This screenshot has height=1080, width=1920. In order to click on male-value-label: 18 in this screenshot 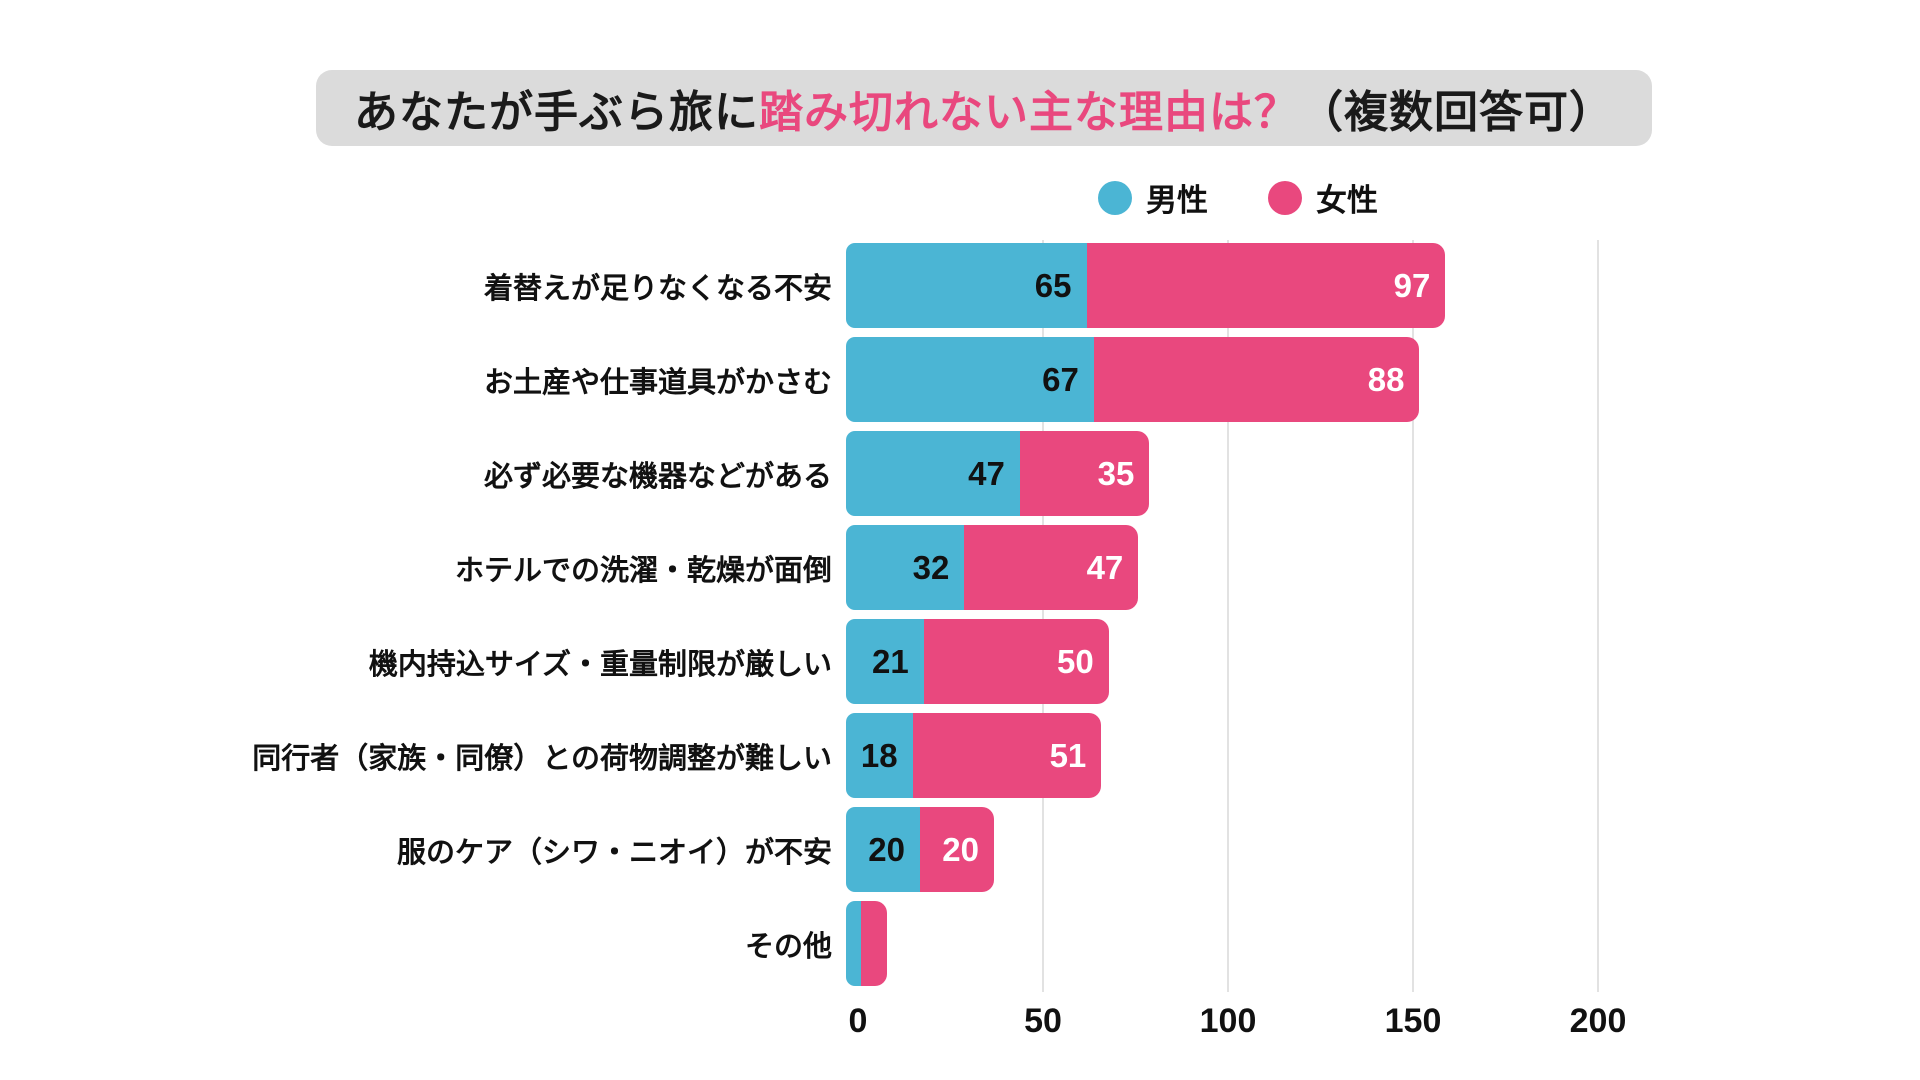, I will do `click(879, 755)`.